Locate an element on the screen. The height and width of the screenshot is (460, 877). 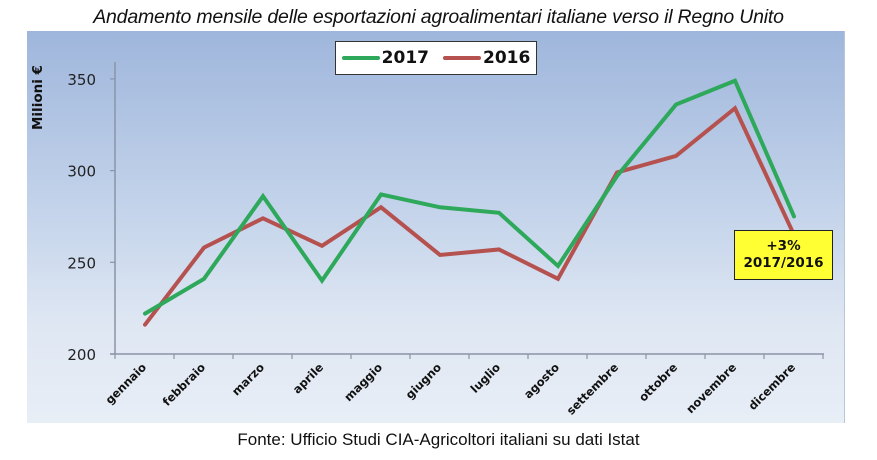
legend-item-2016: 2016 is located at coordinates (486, 58).